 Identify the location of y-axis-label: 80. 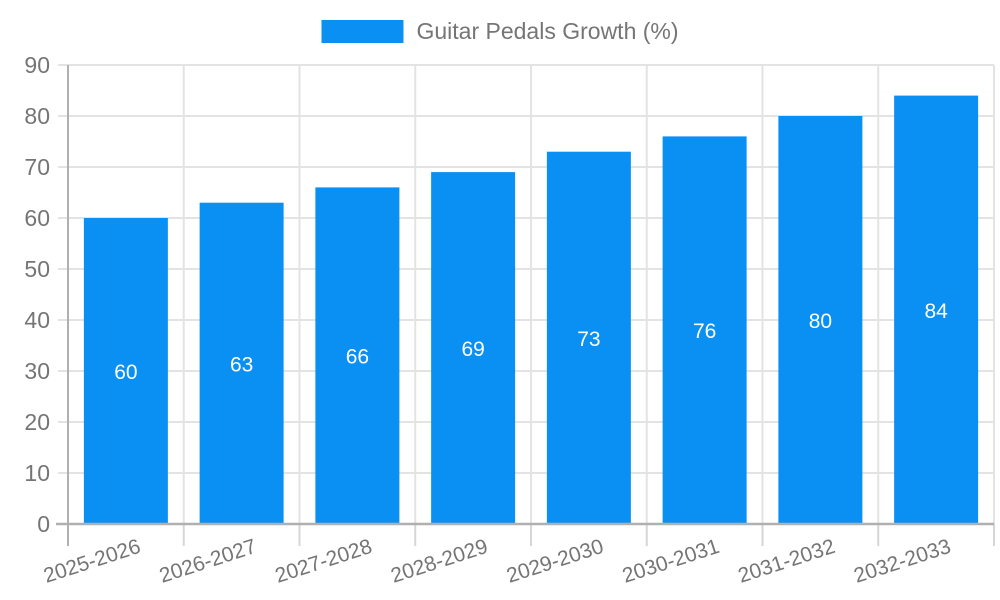
(37, 116).